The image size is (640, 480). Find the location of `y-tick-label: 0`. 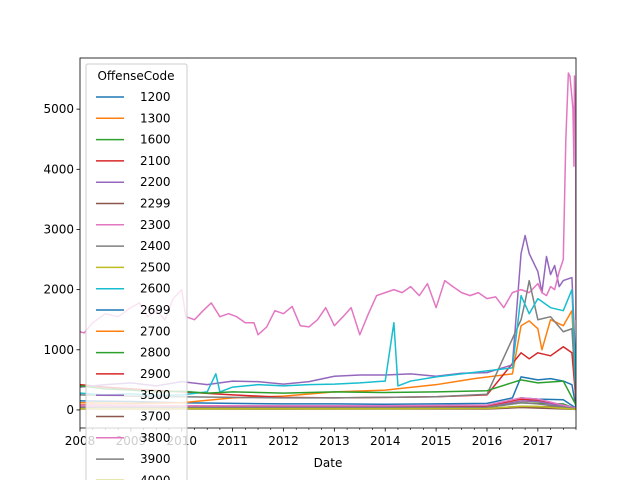

y-tick-label: 0 is located at coordinates (70, 410).